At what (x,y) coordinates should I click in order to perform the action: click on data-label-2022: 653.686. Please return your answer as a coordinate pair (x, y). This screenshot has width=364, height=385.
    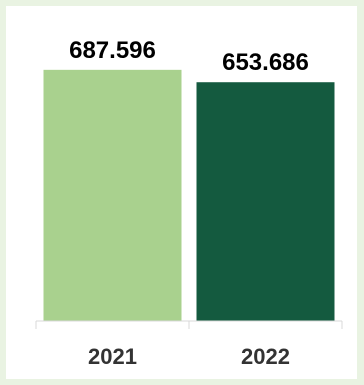
    Looking at the image, I should click on (265, 62).